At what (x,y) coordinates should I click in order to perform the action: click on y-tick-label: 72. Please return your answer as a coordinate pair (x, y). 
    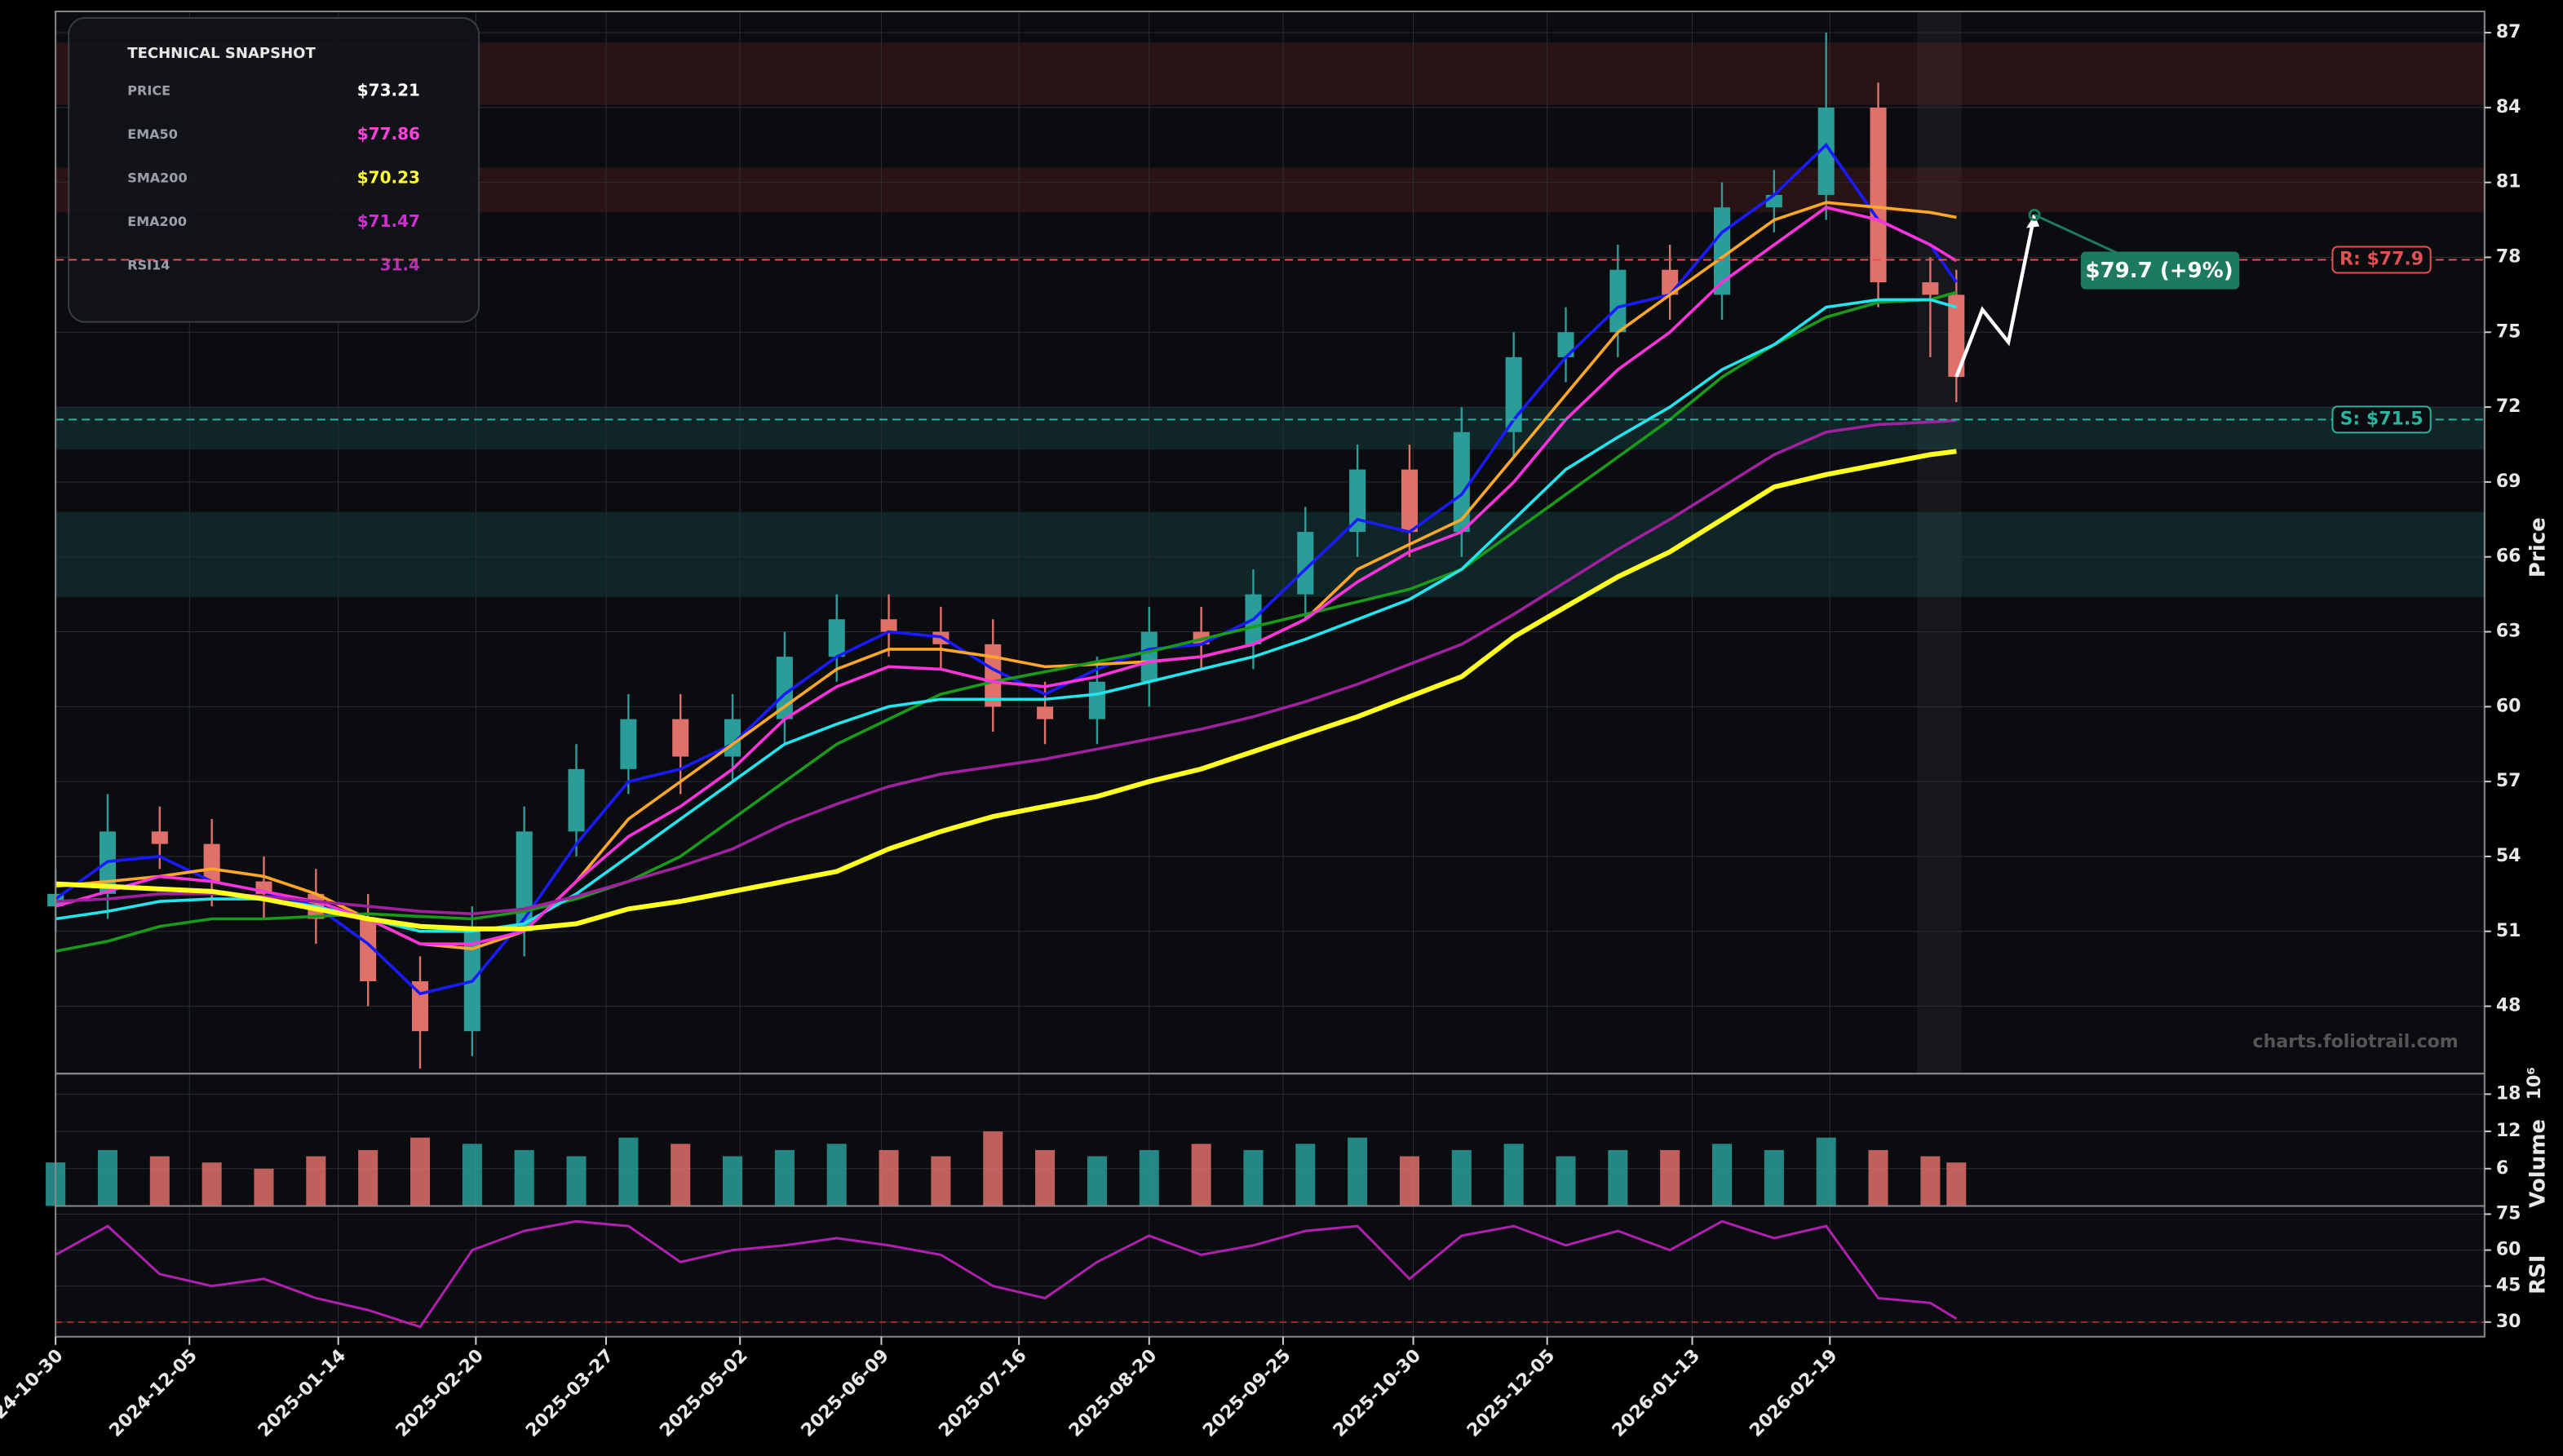
    Looking at the image, I should click on (2508, 406).